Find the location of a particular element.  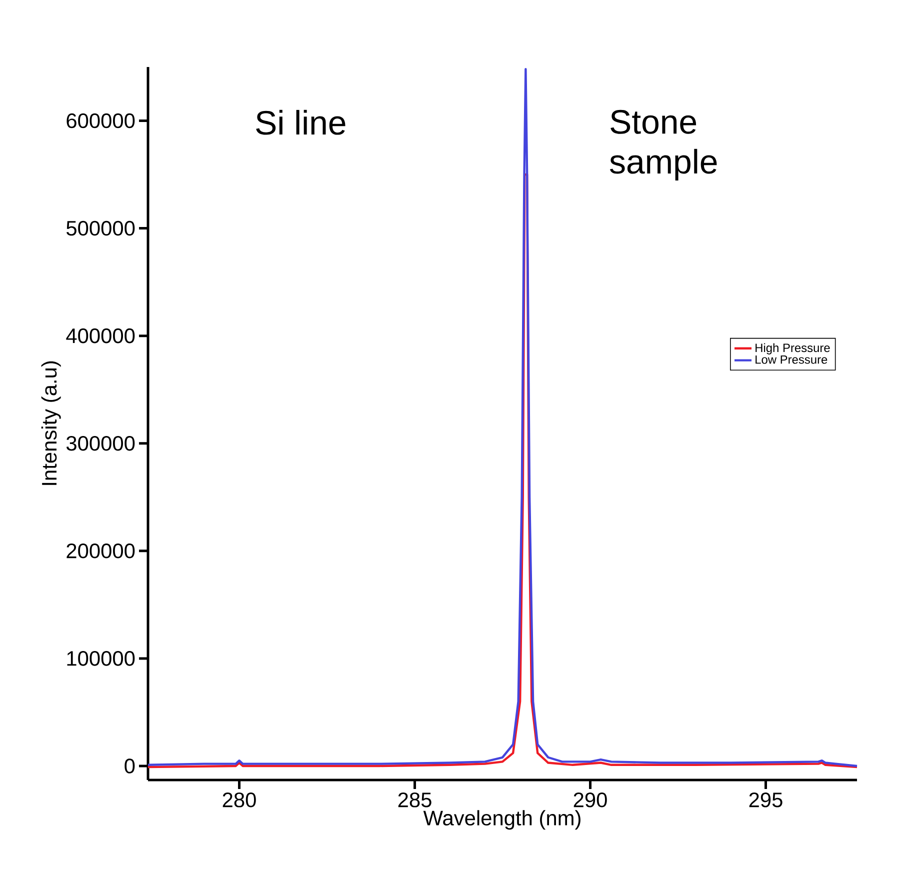

y-tick-label: 400000 is located at coordinates (100, 336).